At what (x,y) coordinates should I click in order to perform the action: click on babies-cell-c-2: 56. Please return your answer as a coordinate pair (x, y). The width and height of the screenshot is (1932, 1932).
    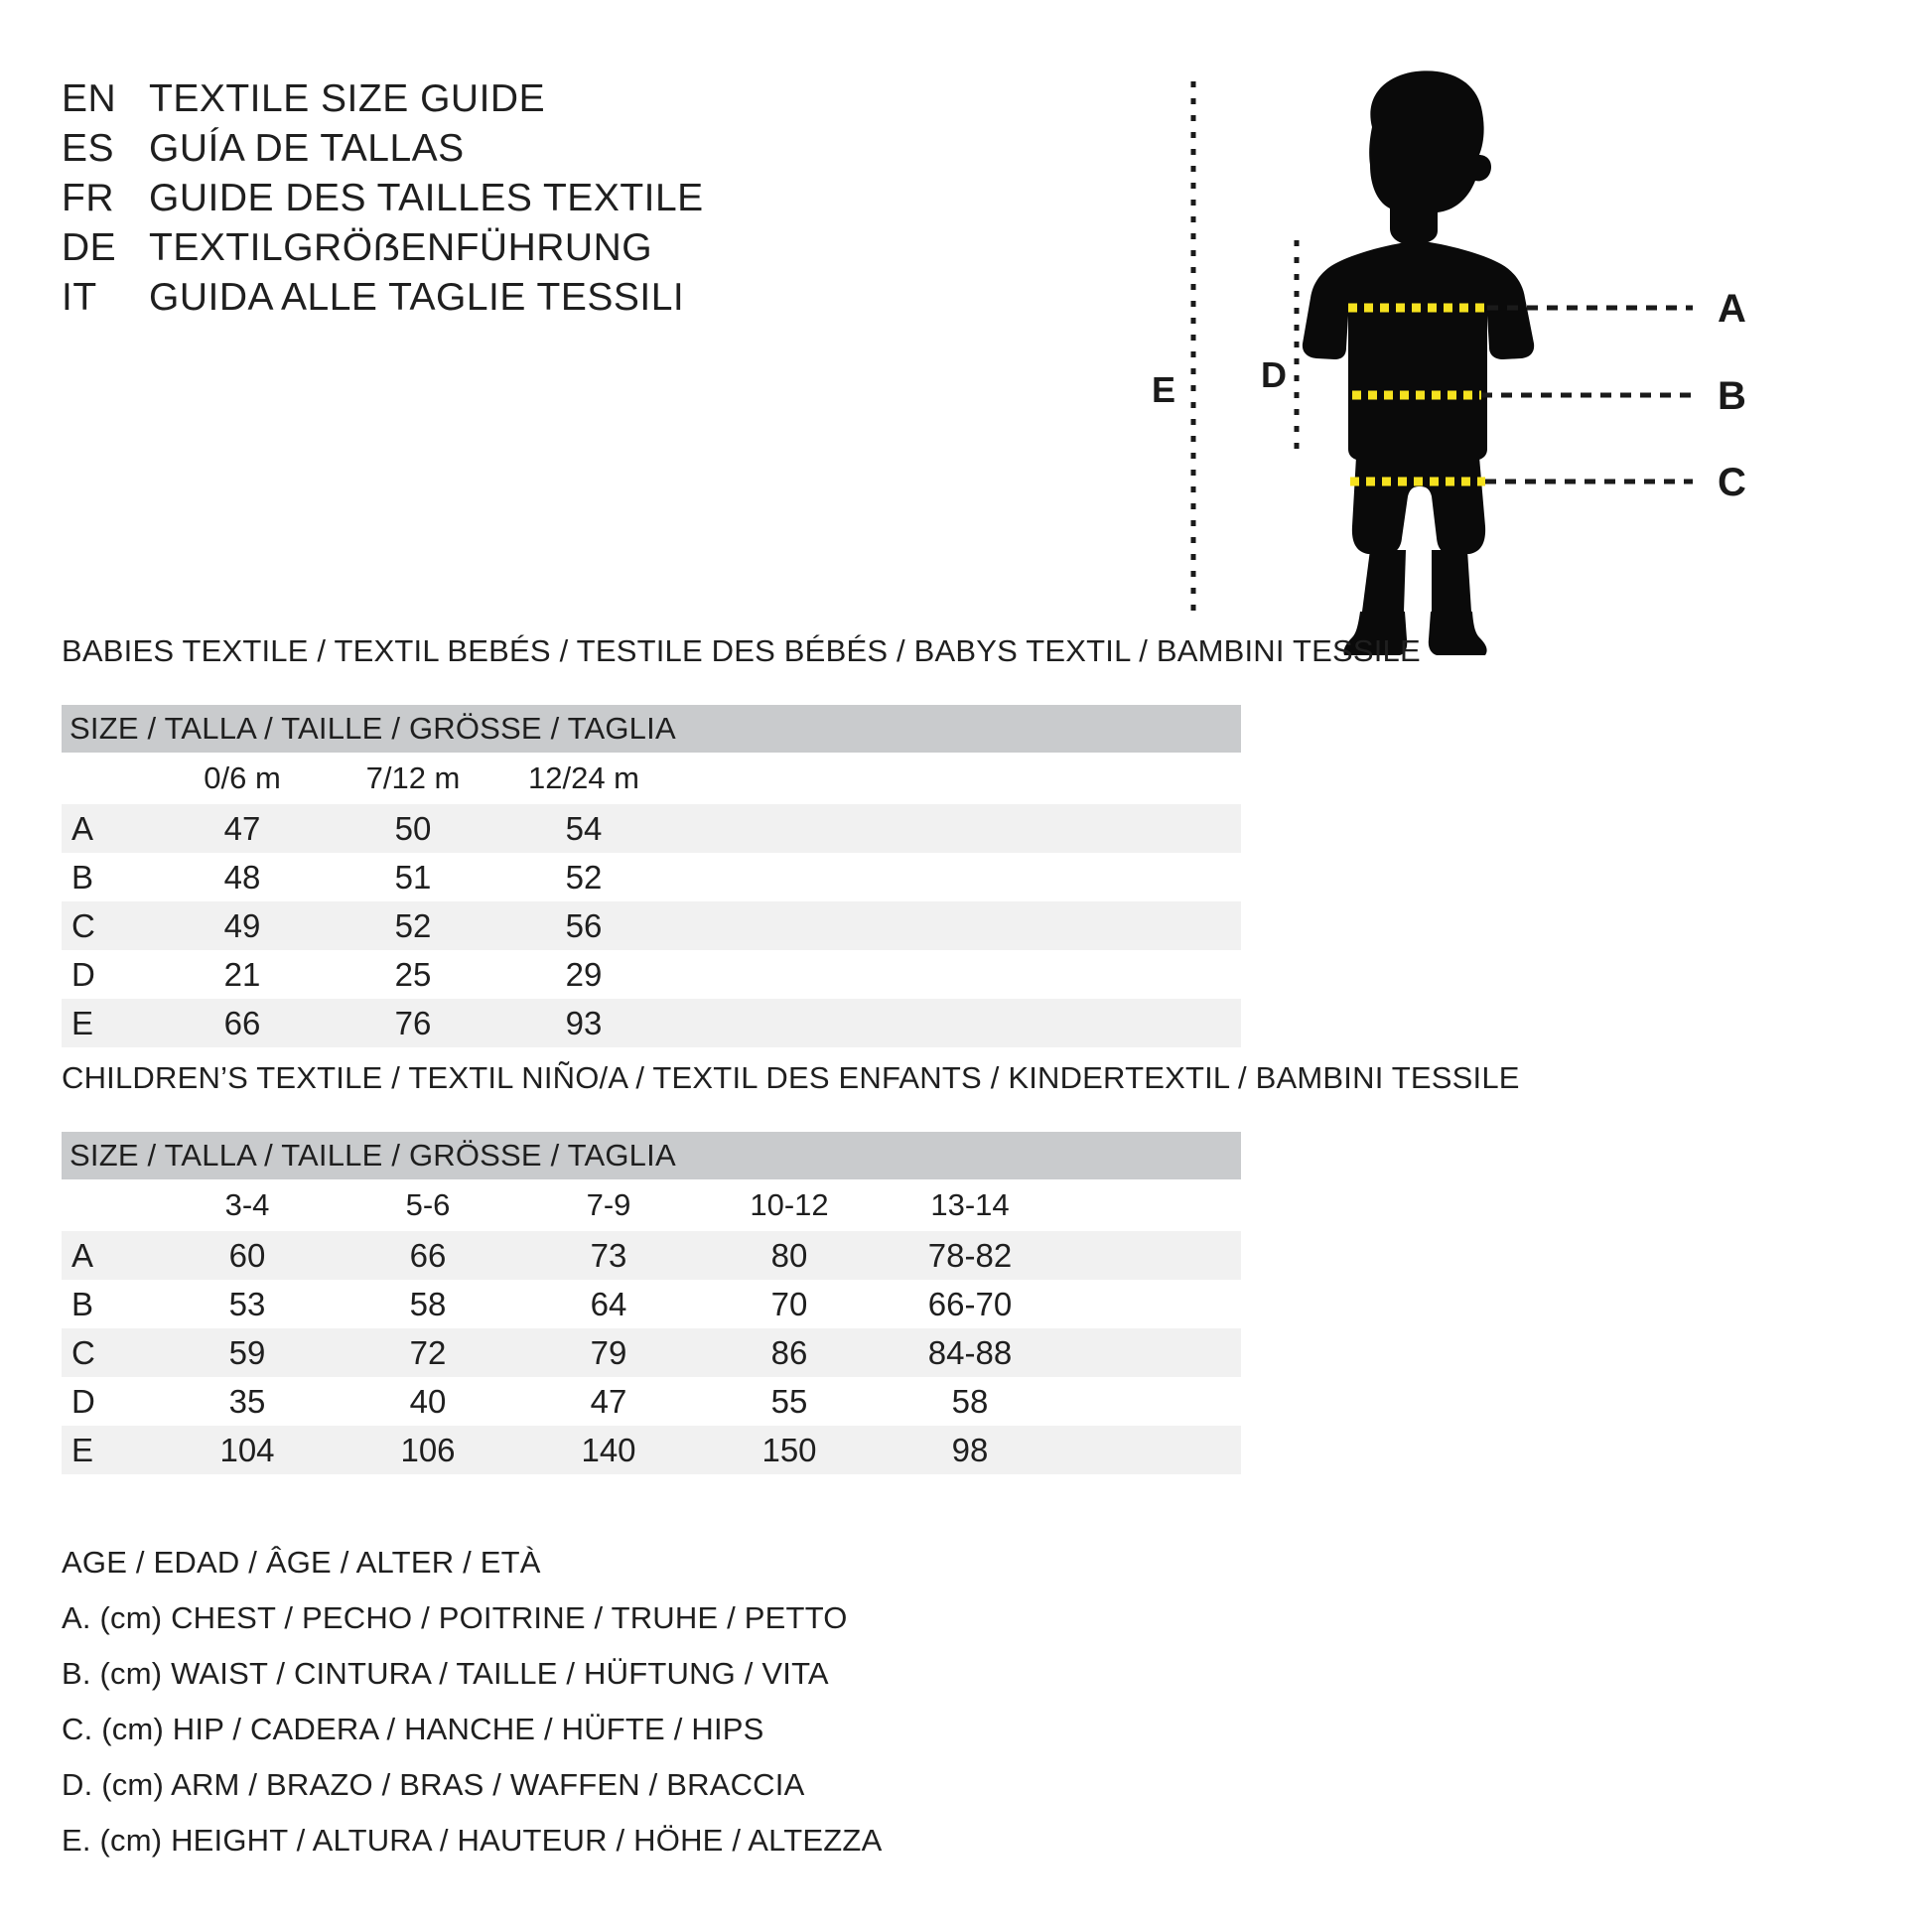
    Looking at the image, I should click on (583, 926).